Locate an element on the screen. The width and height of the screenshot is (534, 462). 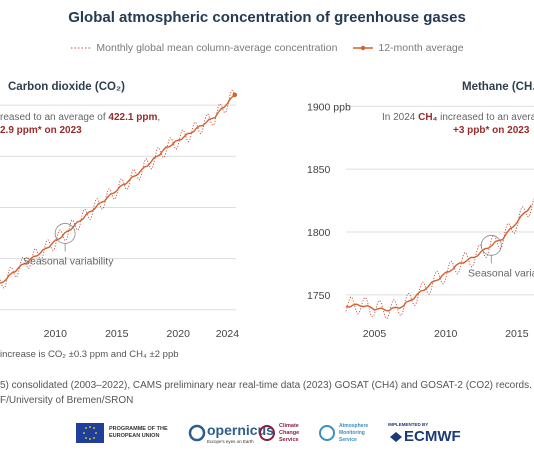
y-tick-label: 1850 is located at coordinates (319, 170).